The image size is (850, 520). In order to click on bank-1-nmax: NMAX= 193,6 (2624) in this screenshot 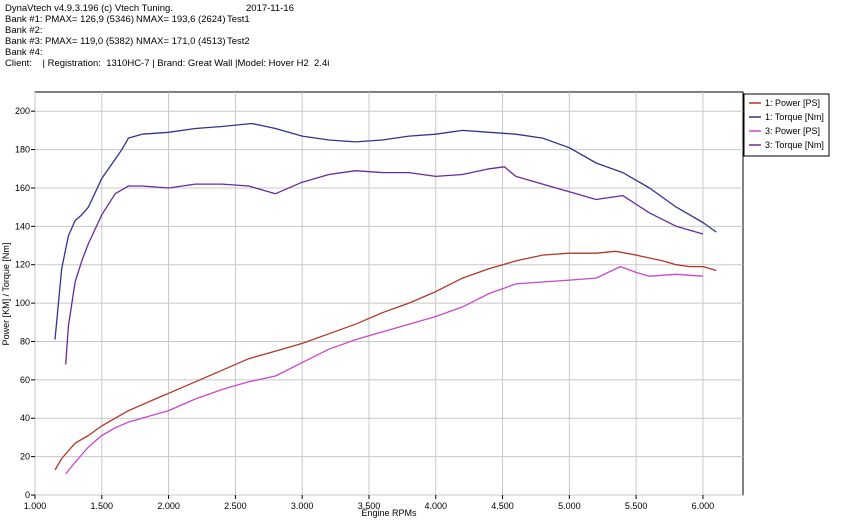, I will do `click(181, 19)`.